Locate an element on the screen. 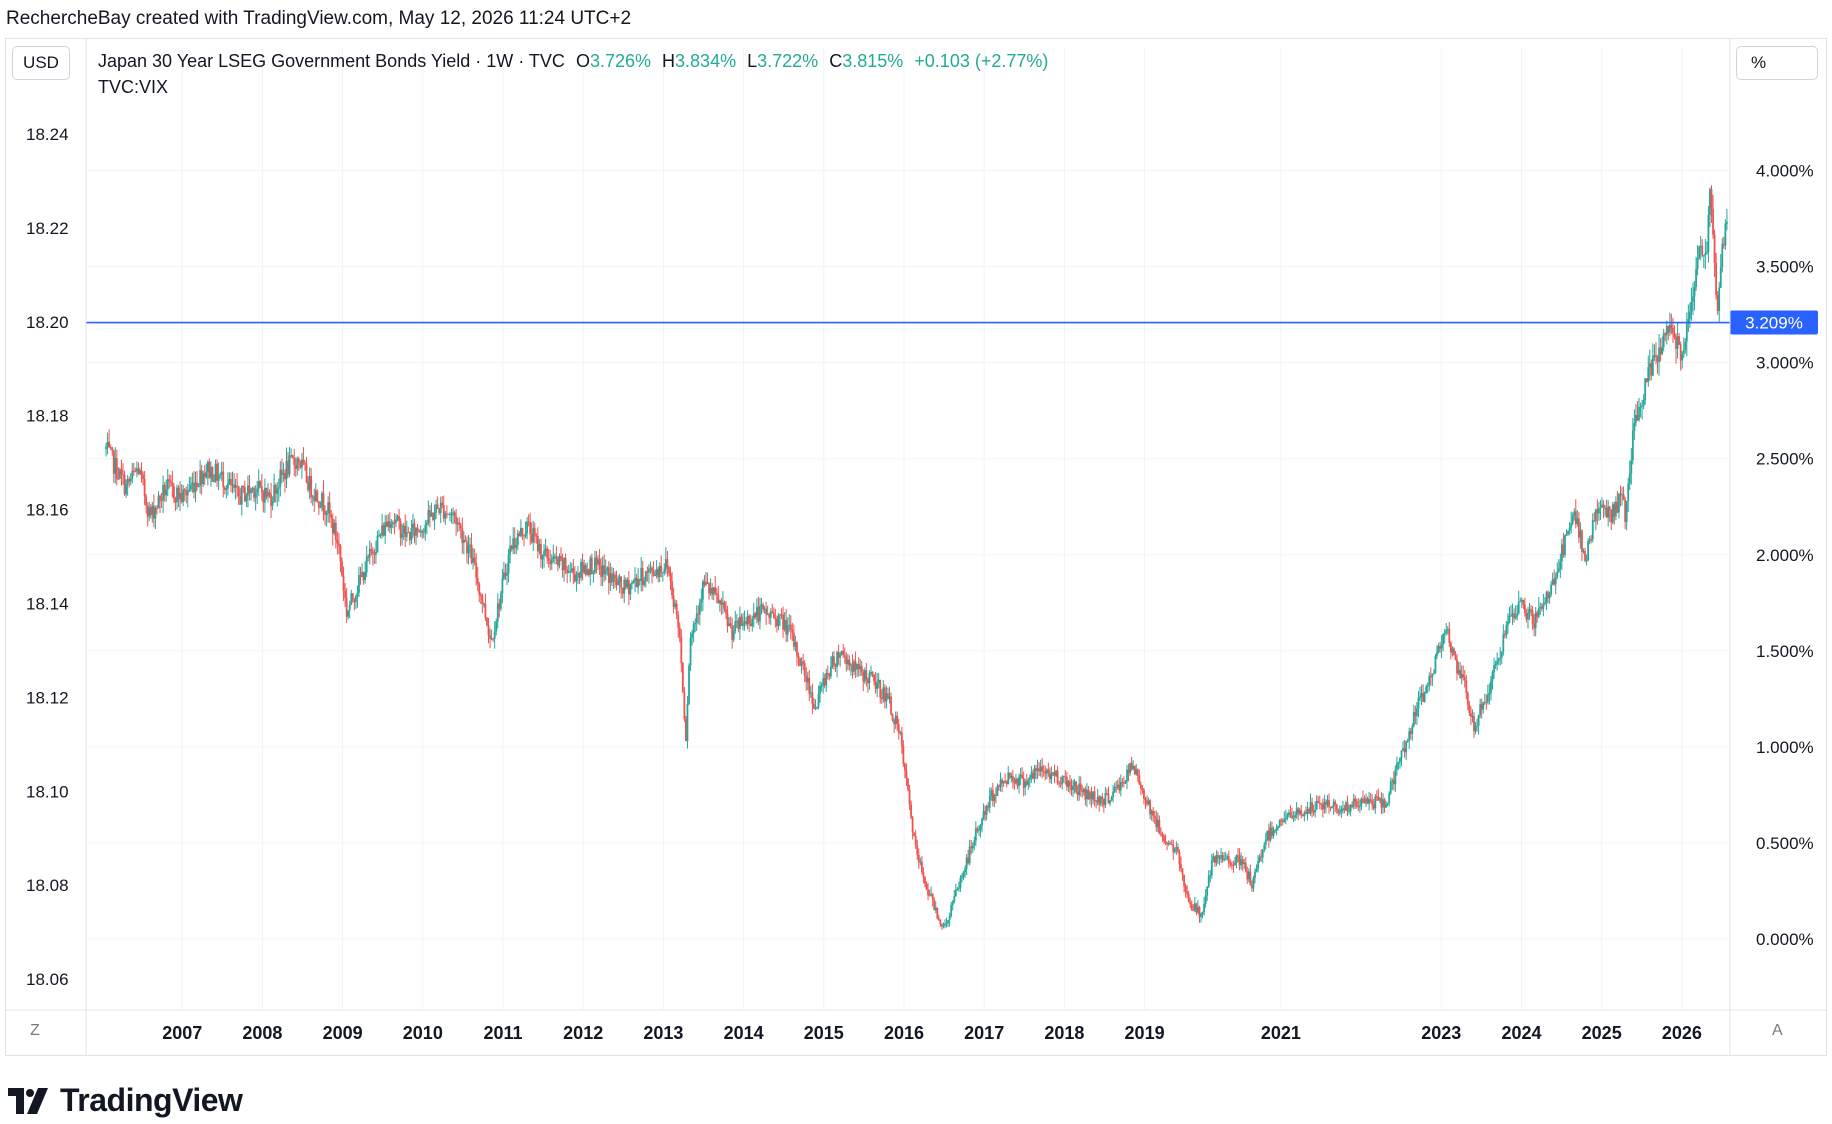  right-tick-label: 4.000% is located at coordinates (1785, 171).